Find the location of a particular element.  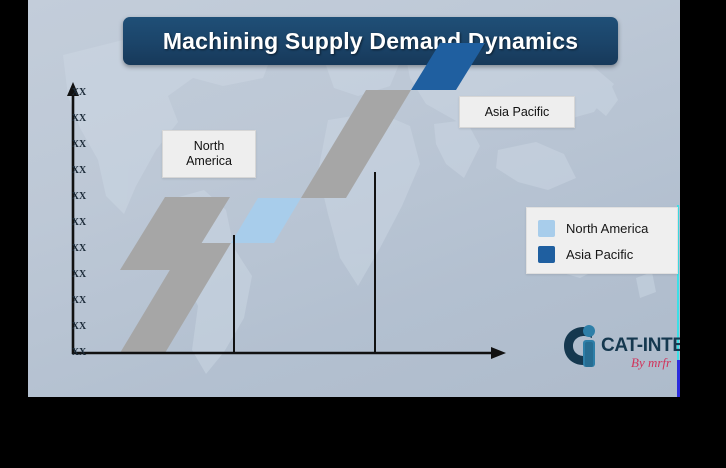

logo-tagline: By mrfr is located at coordinates (651, 362).